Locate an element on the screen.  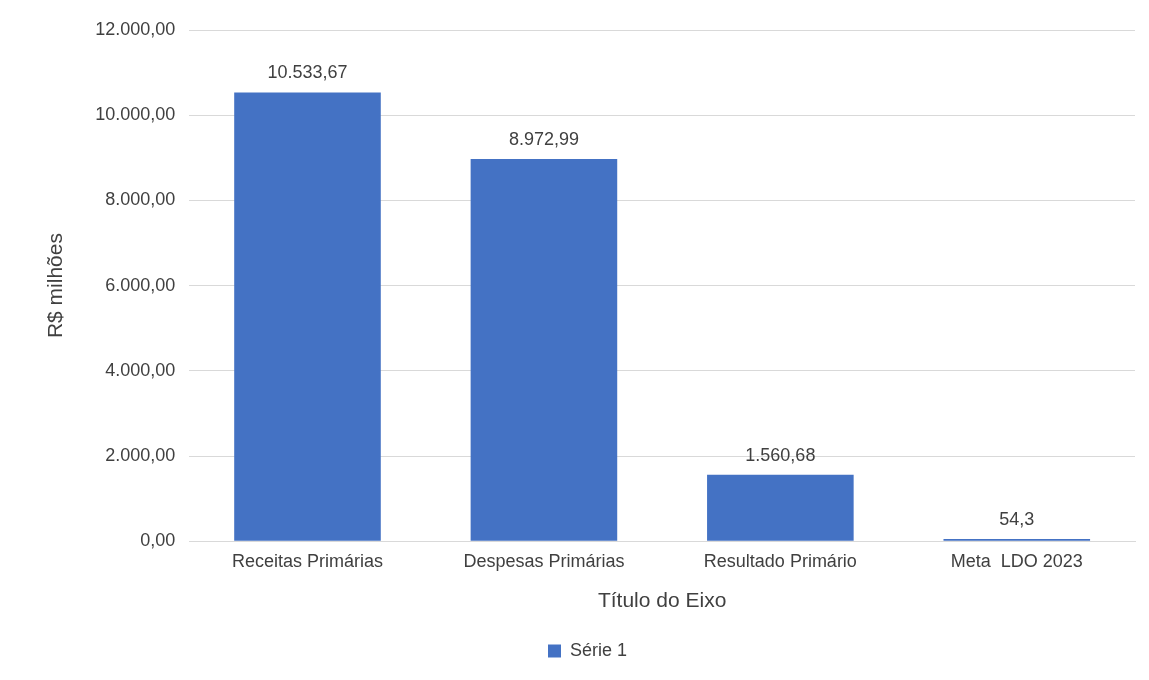
x-tick-label: Receitas Primárias is located at coordinates (307, 560).